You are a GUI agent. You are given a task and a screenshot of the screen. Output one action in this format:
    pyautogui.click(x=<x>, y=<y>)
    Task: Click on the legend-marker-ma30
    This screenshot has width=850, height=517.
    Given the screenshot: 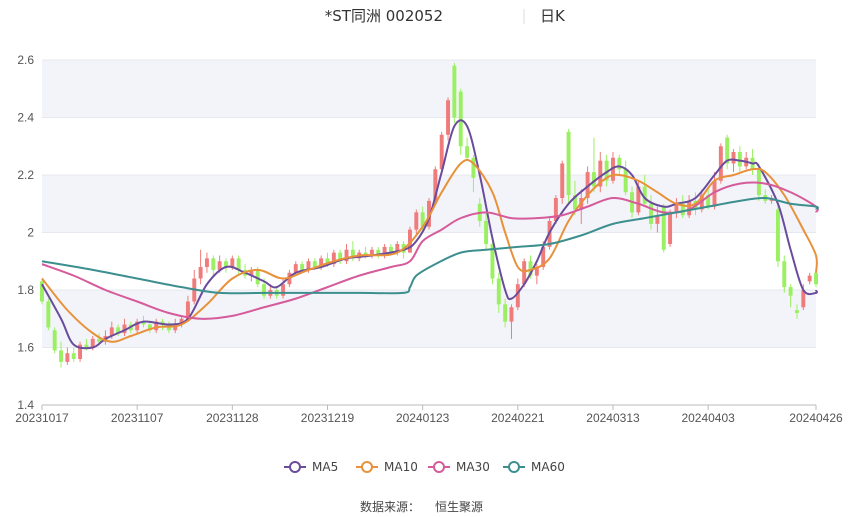 What is the action you would take?
    pyautogui.click(x=439, y=467)
    